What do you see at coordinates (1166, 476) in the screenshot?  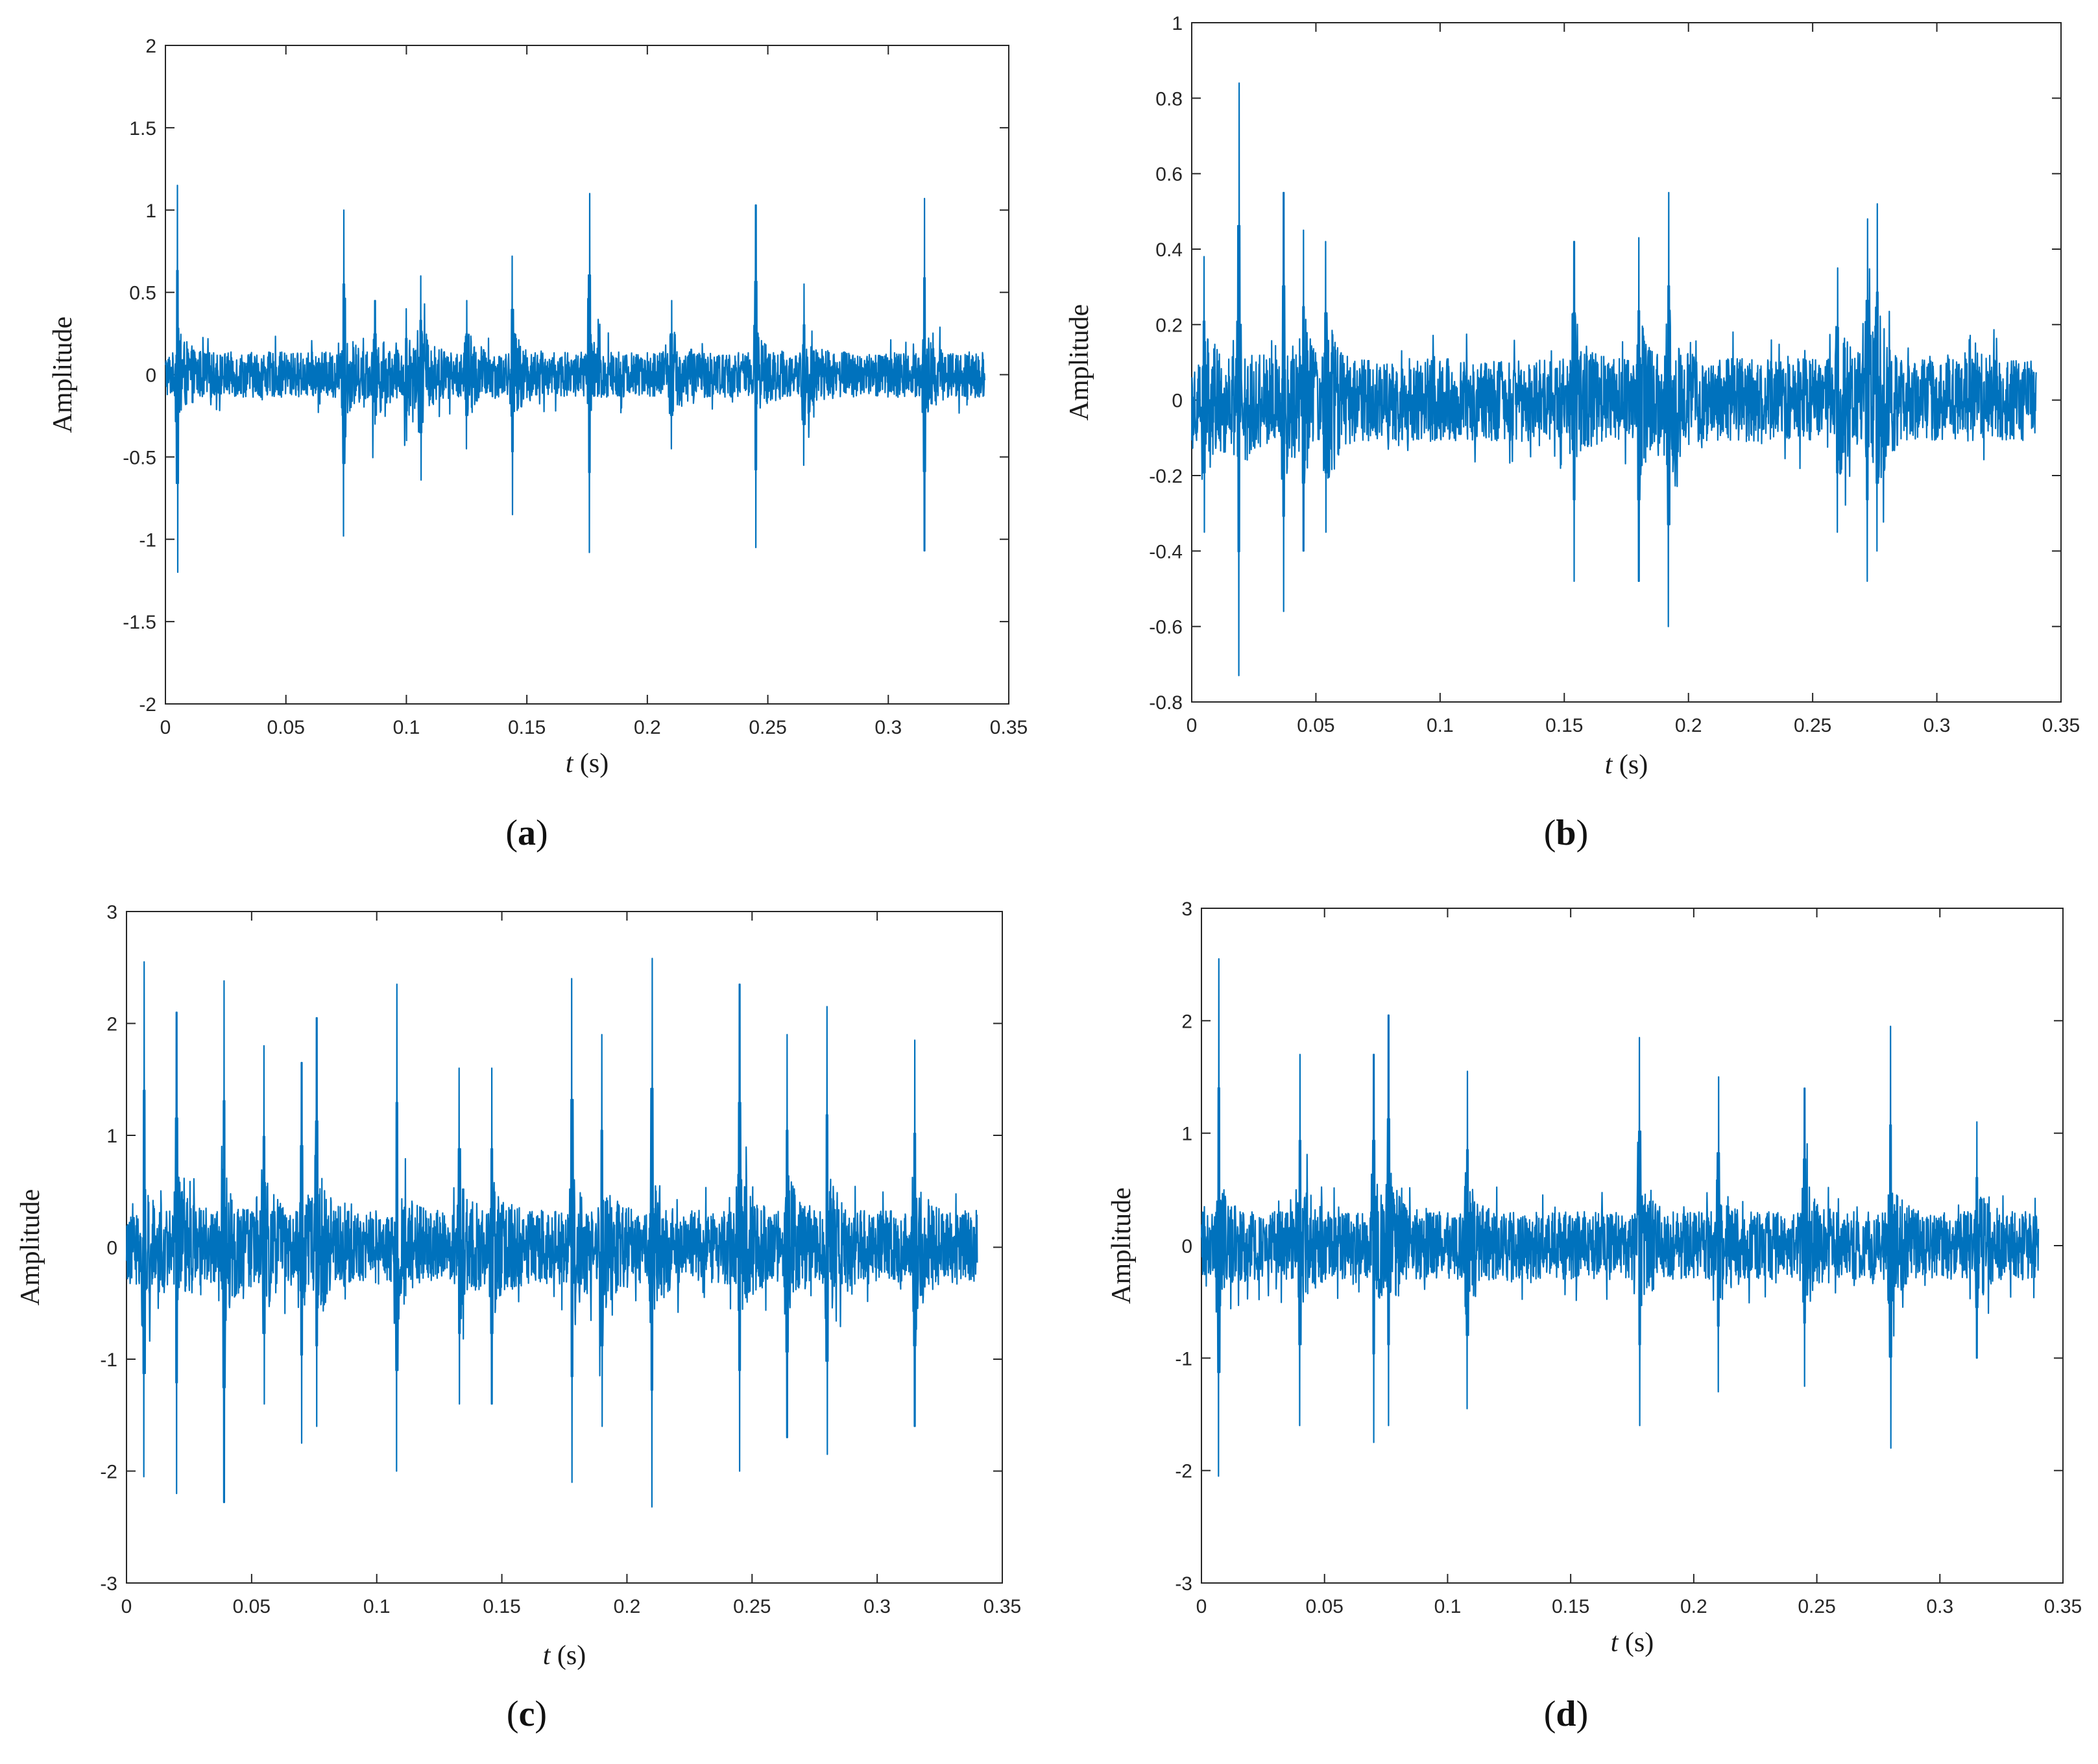 I see `y-tick-label: -0.2` at bounding box center [1166, 476].